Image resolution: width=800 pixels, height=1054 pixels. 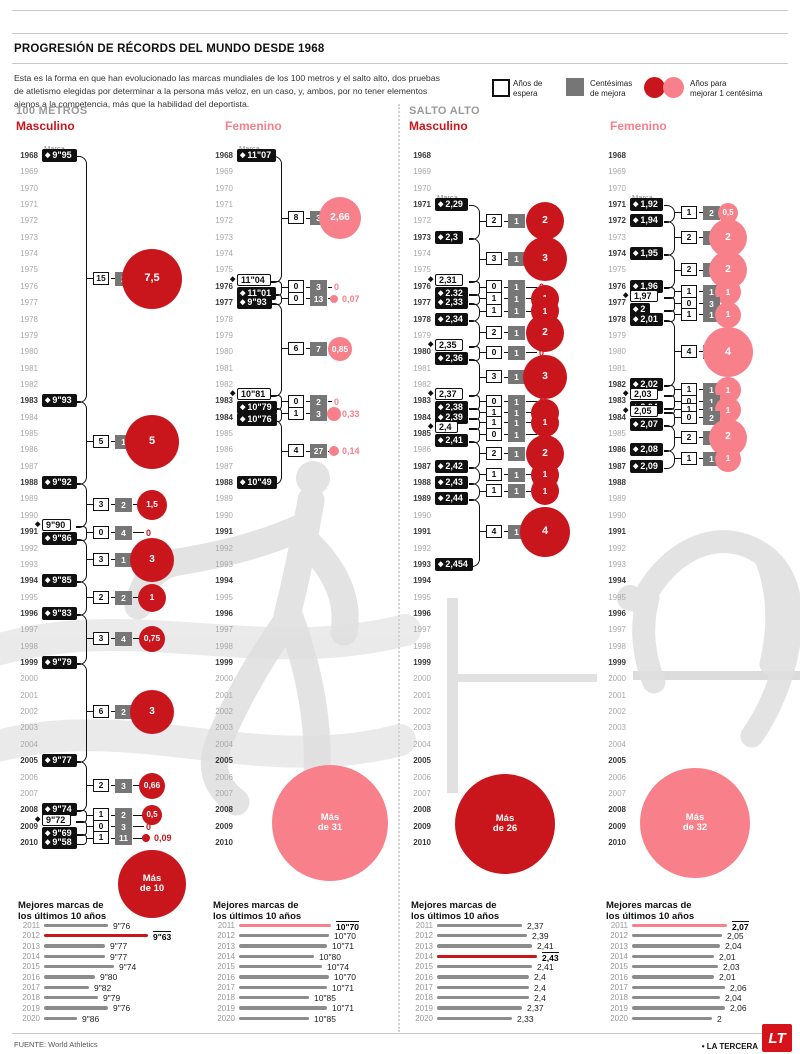 What do you see at coordinates (296, 401) in the screenshot?
I see `wait-box: 0` at bounding box center [296, 401].